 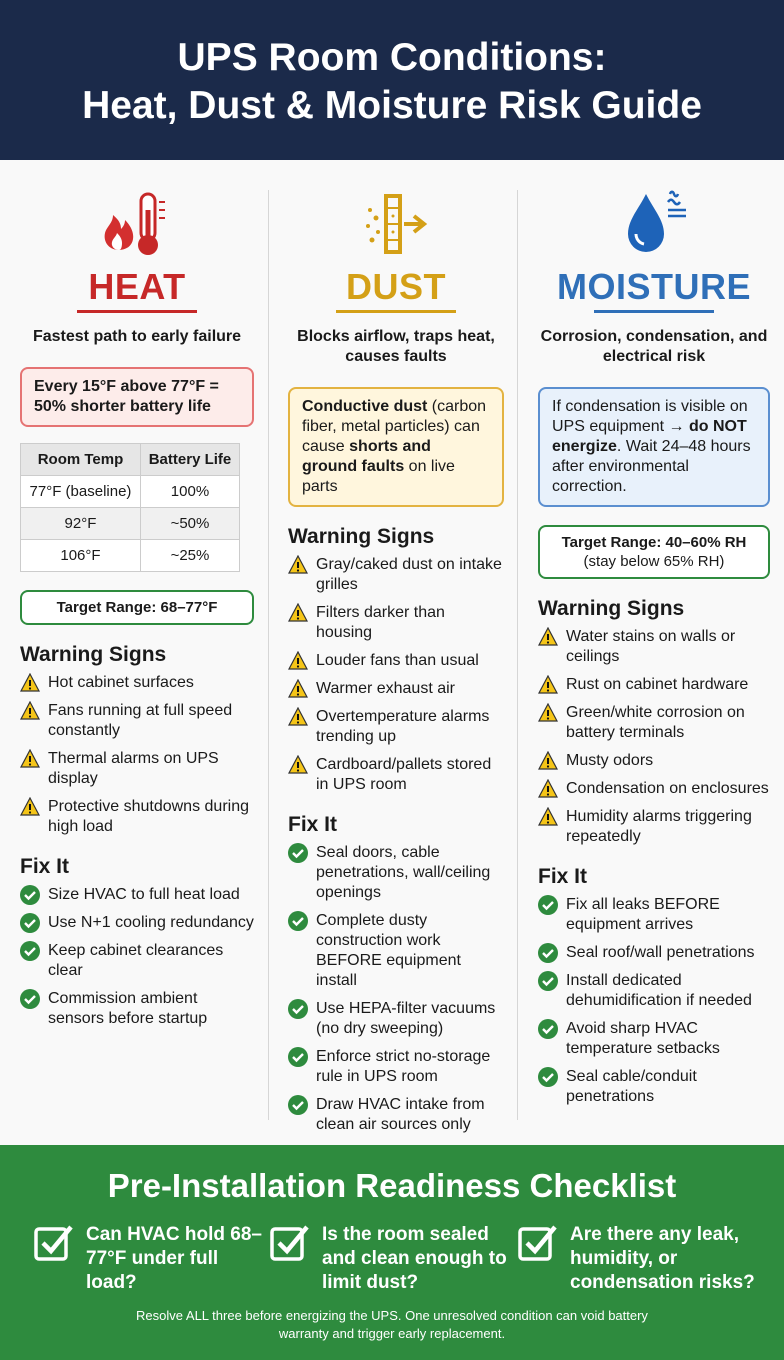 What do you see at coordinates (190, 491) in the screenshot?
I see `table-cell: 100%` at bounding box center [190, 491].